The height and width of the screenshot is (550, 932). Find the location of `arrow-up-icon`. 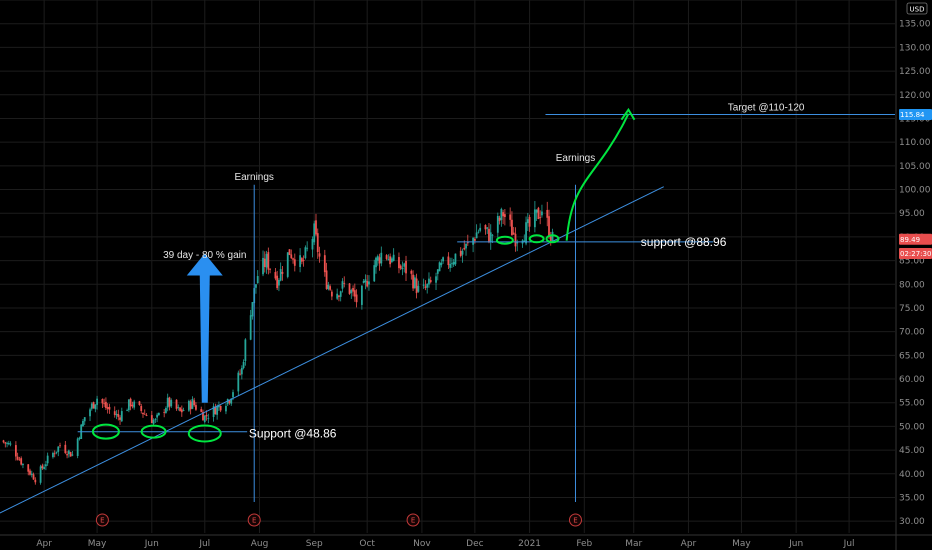

arrow-up-icon is located at coordinates (628, 114).